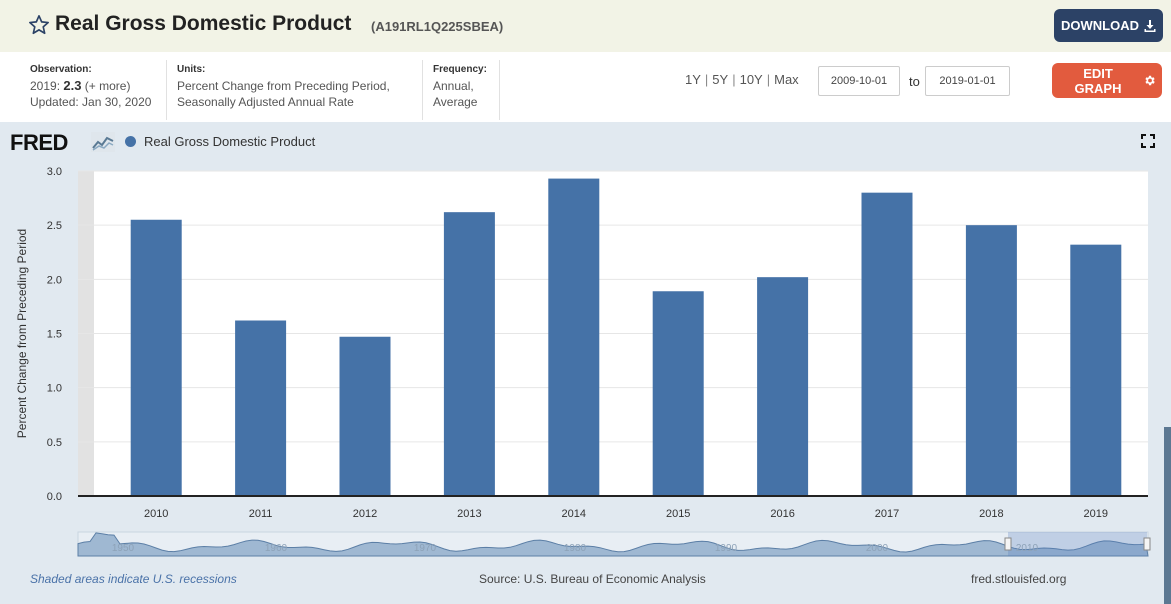 The image size is (1171, 604). What do you see at coordinates (1008, 544) in the screenshot?
I see `navigator-handle-left` at bounding box center [1008, 544].